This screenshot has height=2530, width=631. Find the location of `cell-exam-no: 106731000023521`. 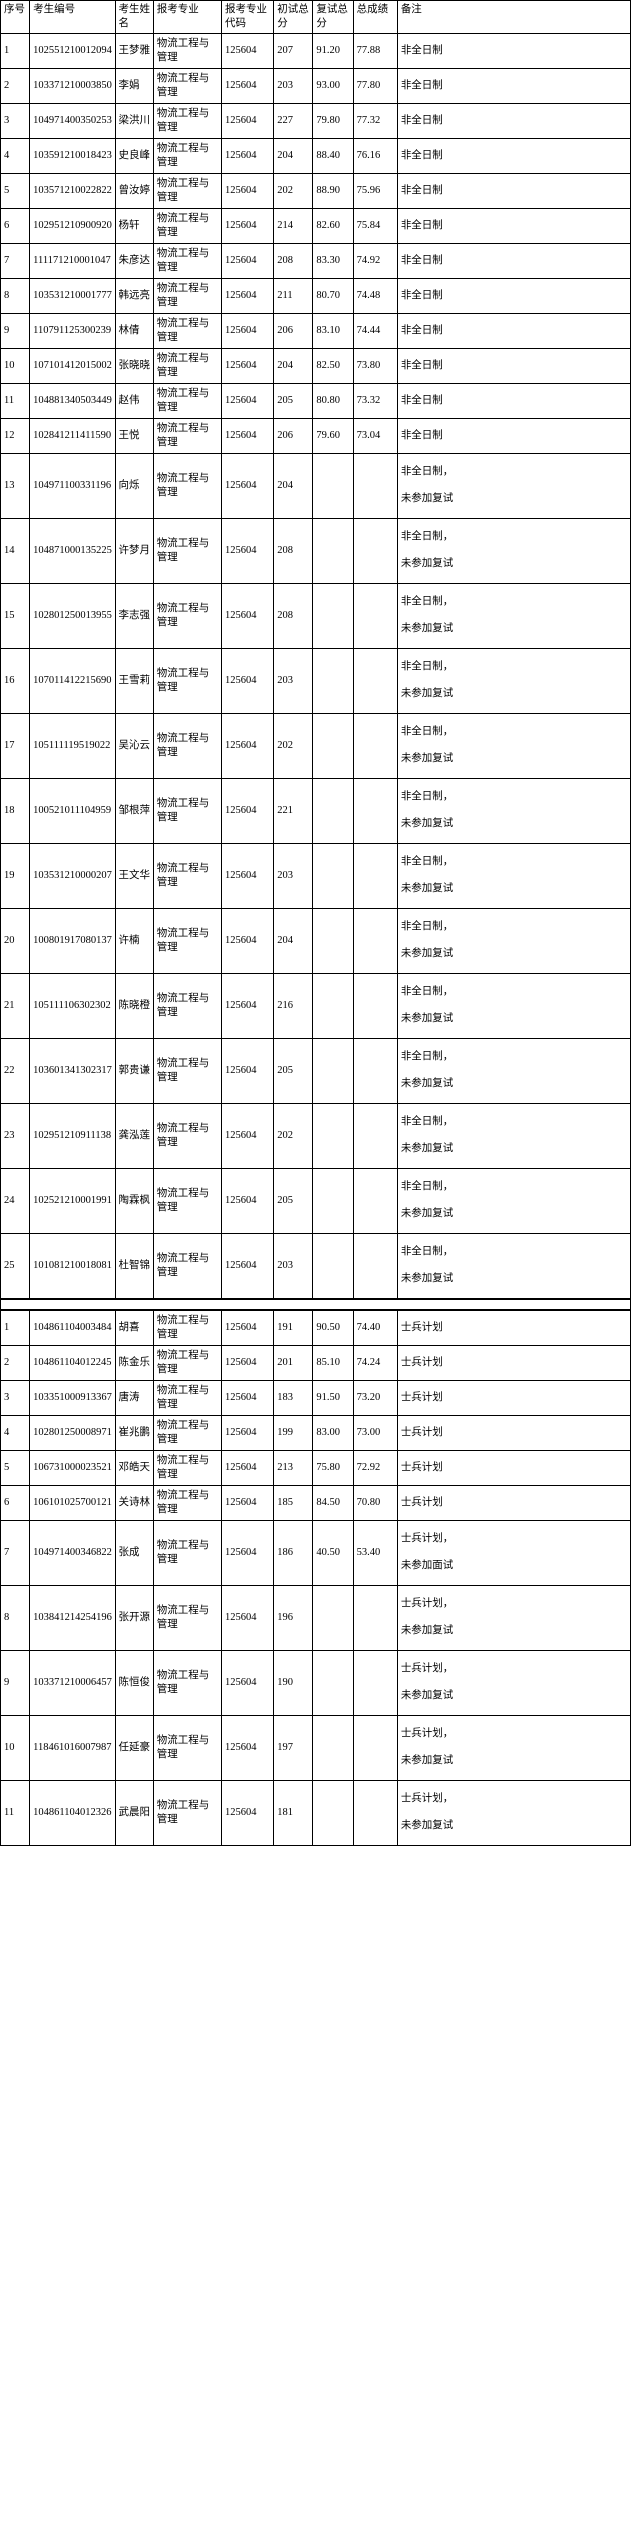

cell-exam-no: 106731000023521 is located at coordinates (72, 1467).